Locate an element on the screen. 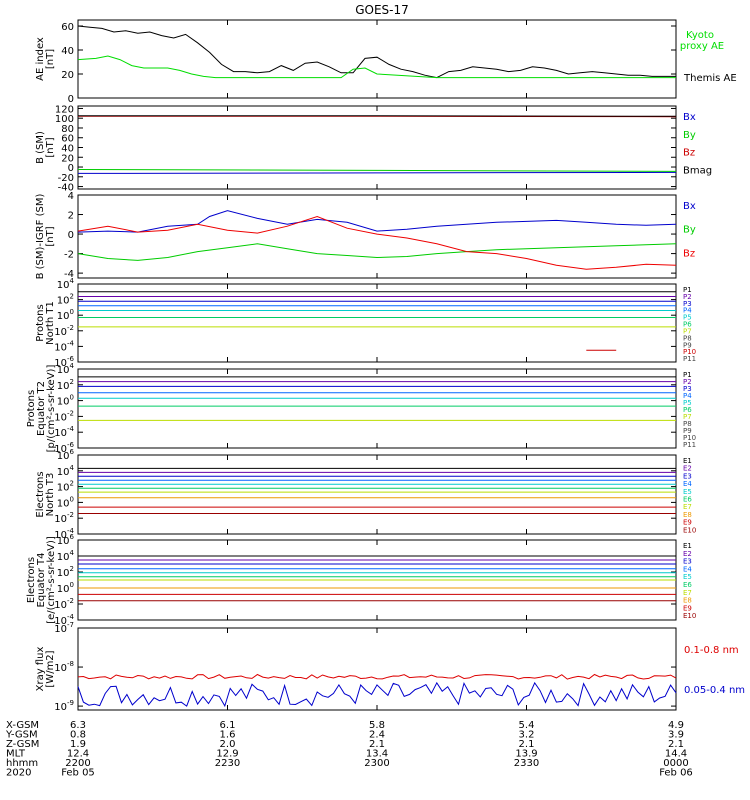  x-axis-value: 2.4 is located at coordinates (377, 735).